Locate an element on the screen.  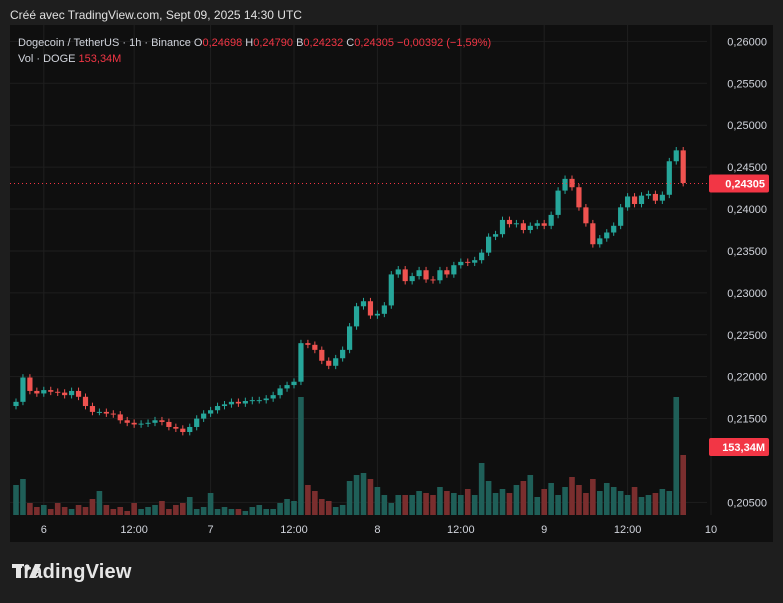
y-tick-label: 0,26000 is located at coordinates (747, 42).